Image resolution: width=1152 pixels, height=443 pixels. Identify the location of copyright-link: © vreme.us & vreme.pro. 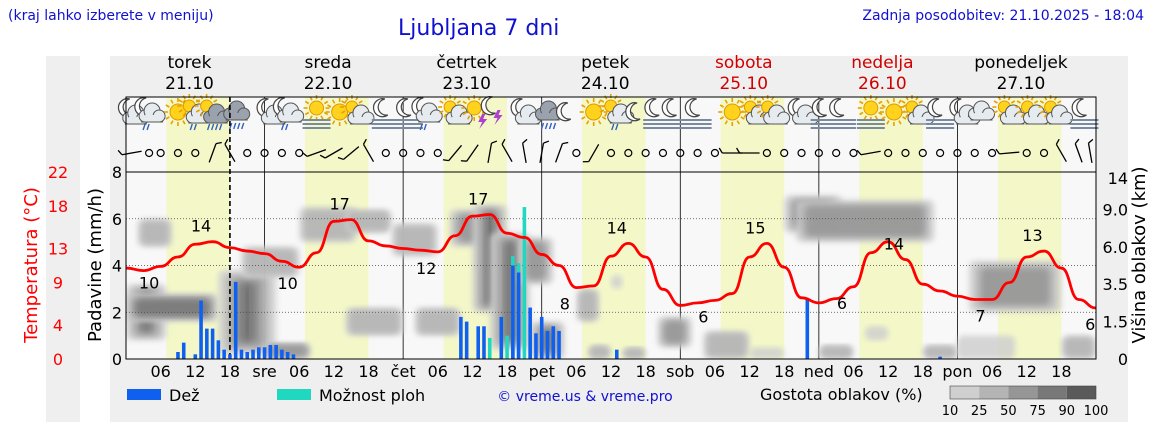
(584, 397).